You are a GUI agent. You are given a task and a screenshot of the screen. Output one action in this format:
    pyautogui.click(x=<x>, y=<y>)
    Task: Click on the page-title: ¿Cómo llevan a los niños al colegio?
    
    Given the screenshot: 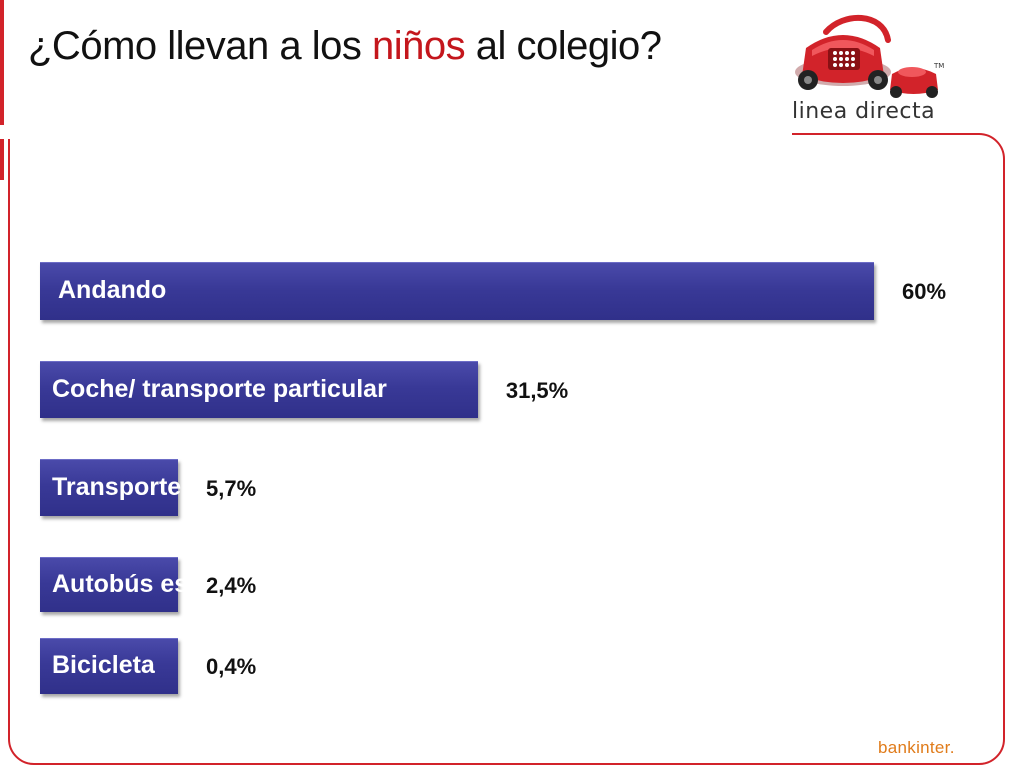 What is the action you would take?
    pyautogui.click(x=345, y=46)
    